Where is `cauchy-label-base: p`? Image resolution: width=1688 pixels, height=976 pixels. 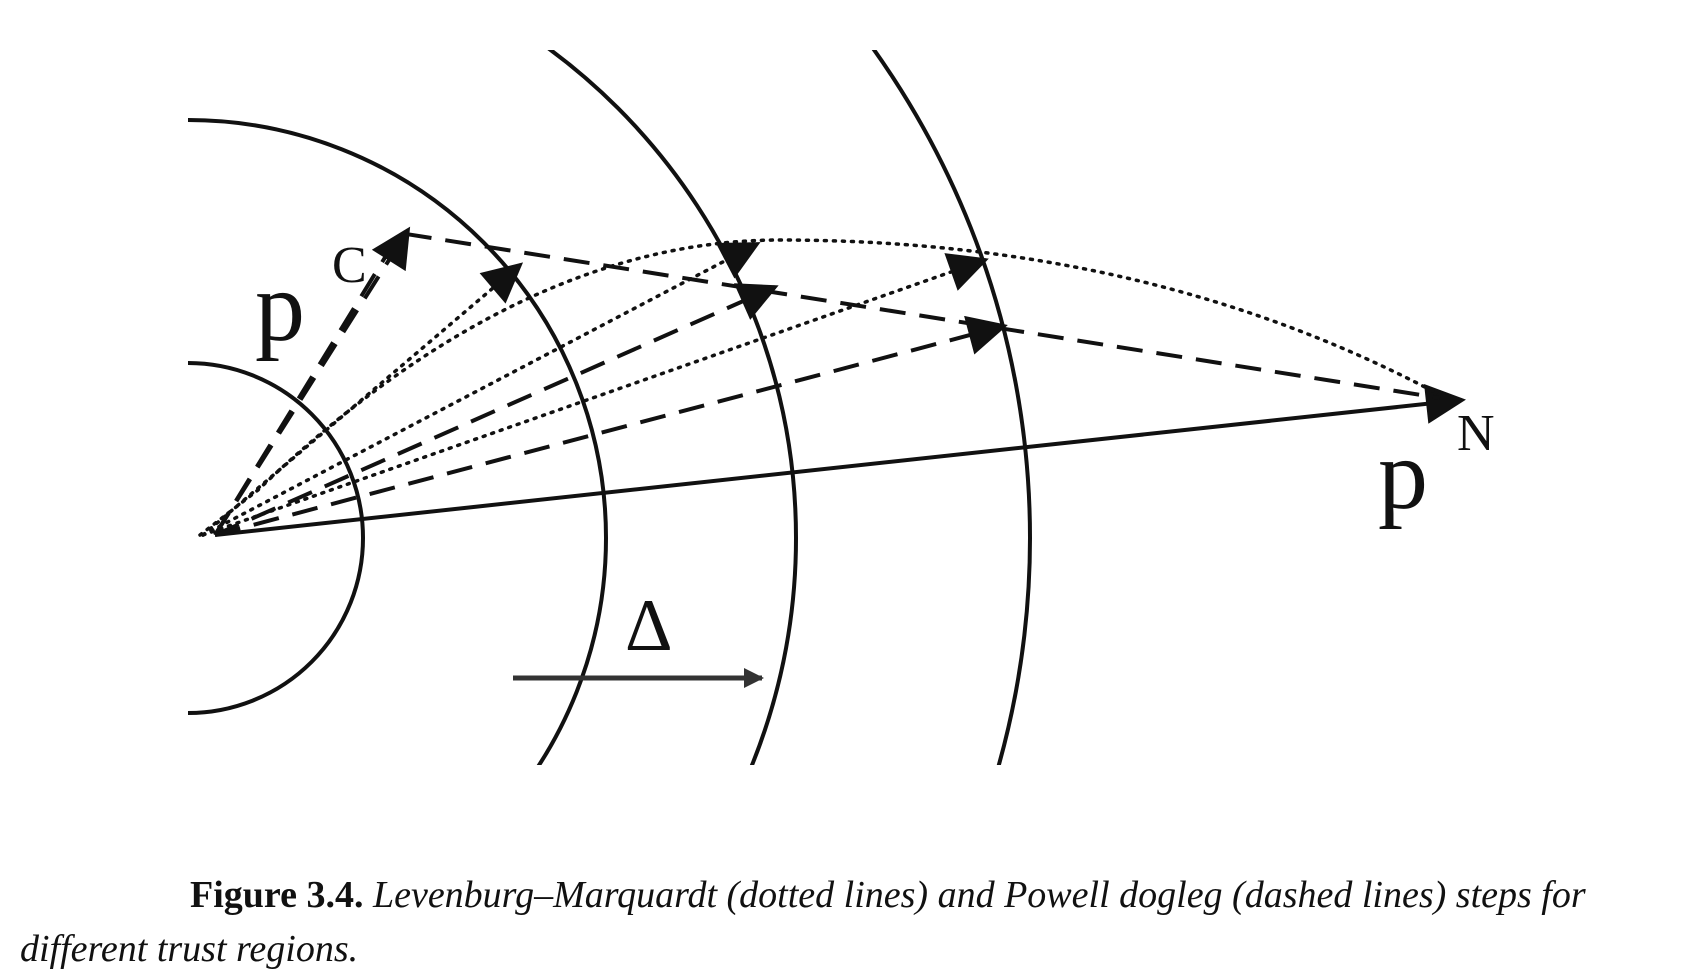
cauchy-label-base: p is located at coordinates (280, 306).